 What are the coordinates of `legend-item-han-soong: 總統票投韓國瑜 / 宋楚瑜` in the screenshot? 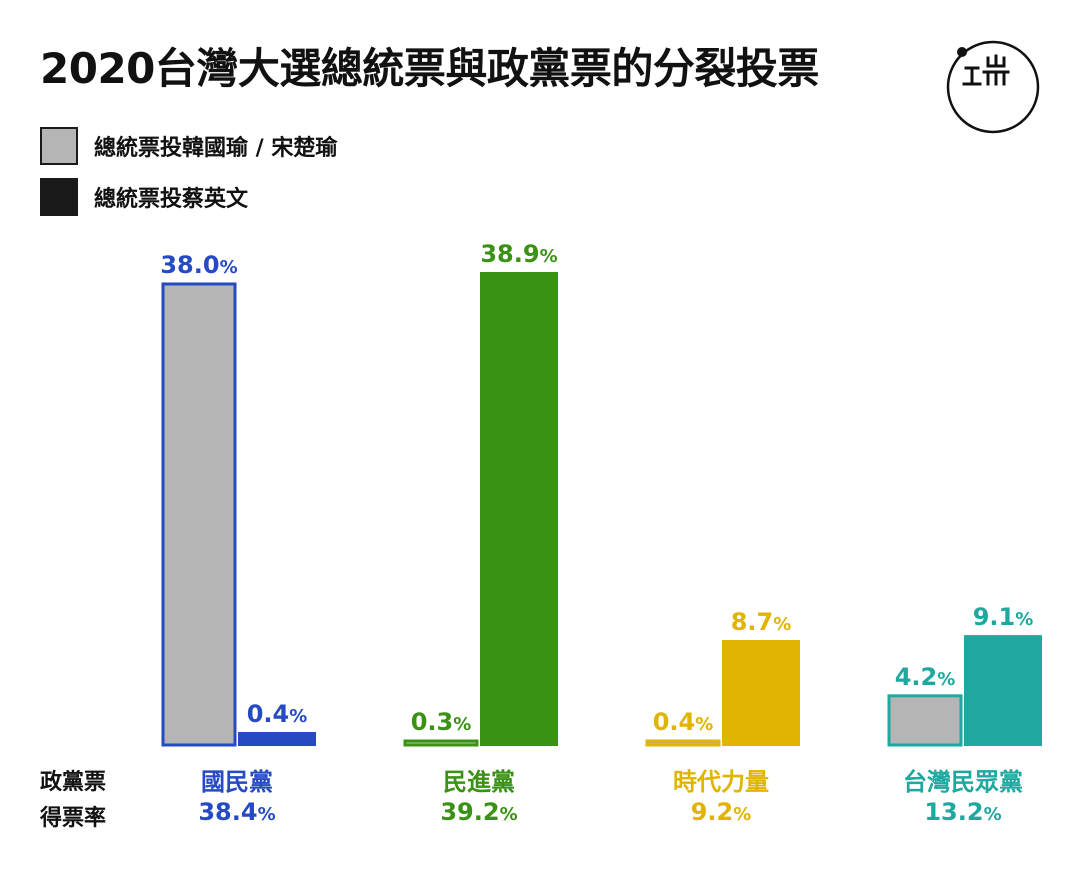 It's located at (188, 146).